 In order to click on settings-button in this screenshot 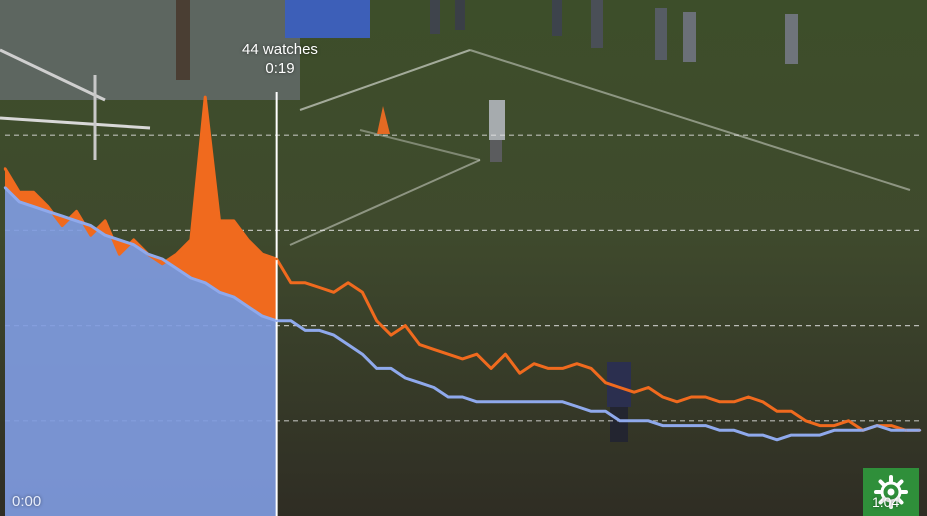, I will do `click(891, 492)`.